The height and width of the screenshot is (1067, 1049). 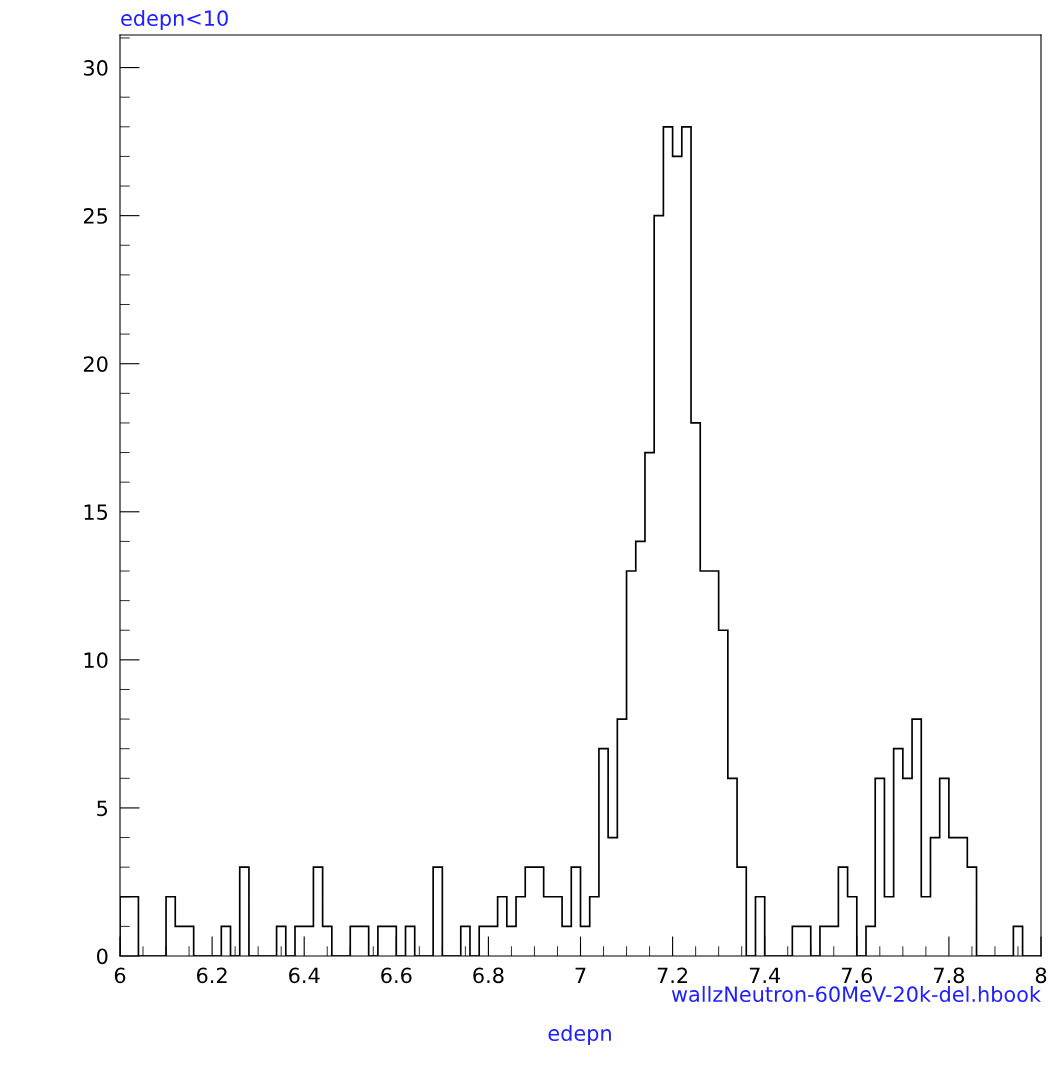 I want to click on y-tick-label: 0, so click(x=102, y=956).